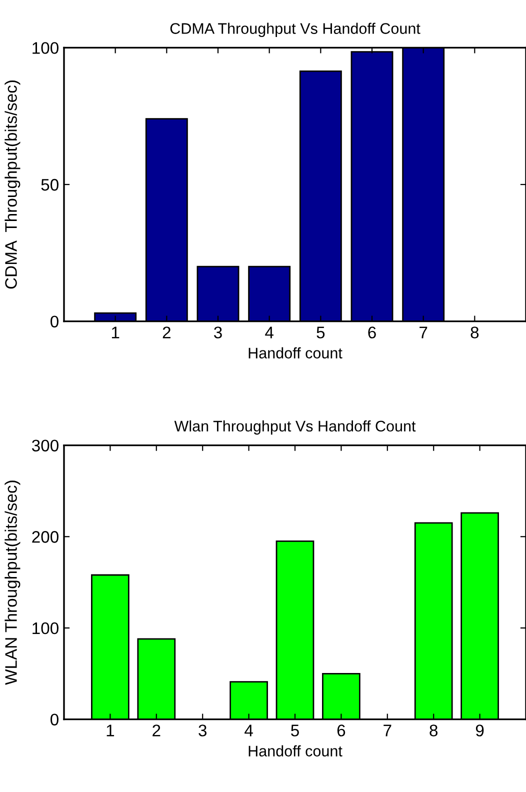 Image resolution: width=526 pixels, height=792 pixels. I want to click on y-tick-label: 50, so click(49, 184).